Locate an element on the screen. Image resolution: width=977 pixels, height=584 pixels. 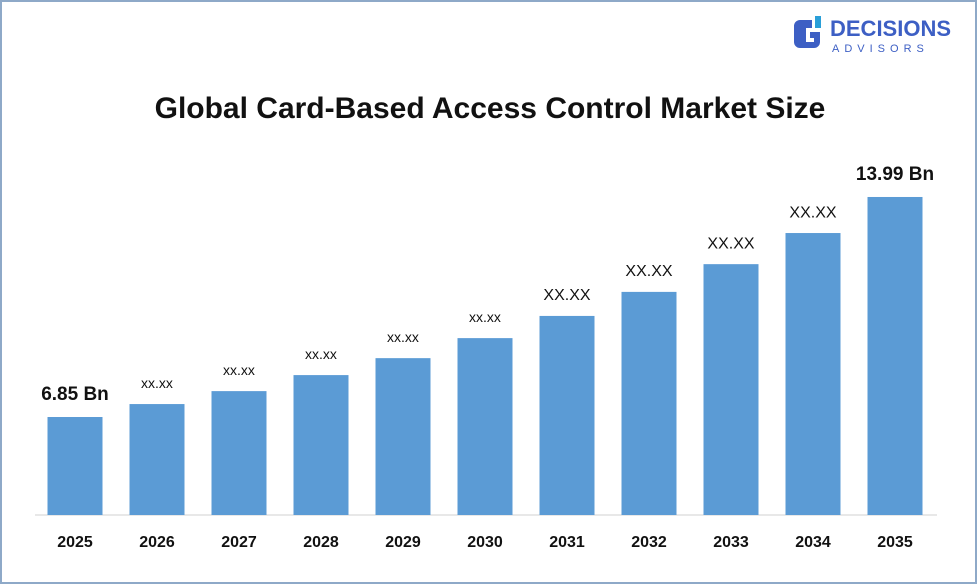
logo: DECISIONS ADVISORS is located at coordinates (872, 35).